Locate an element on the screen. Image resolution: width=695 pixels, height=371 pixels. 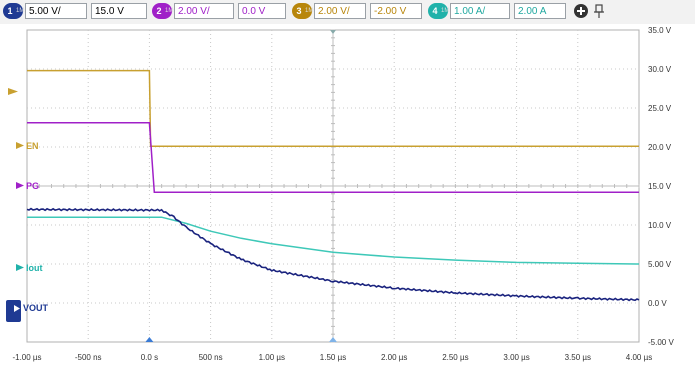
y-tick-label: 5.00 V is located at coordinates (660, 264).